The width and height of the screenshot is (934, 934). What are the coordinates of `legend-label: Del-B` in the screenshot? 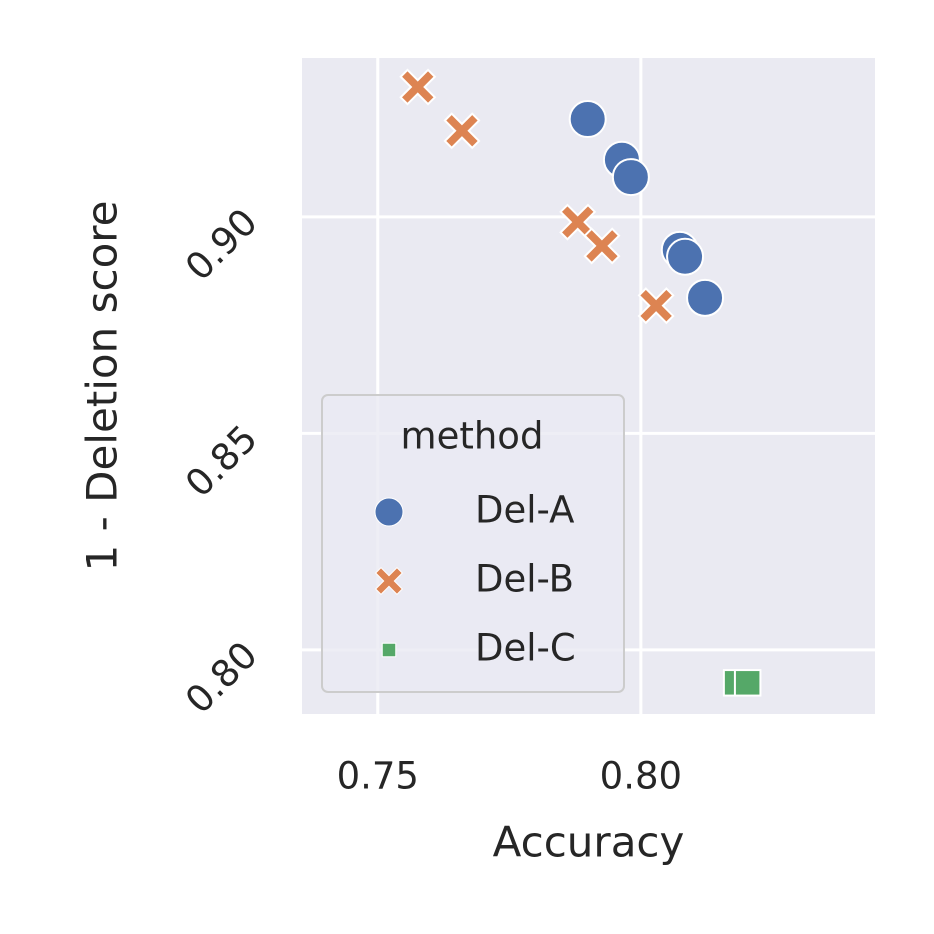 It's located at (524, 579).